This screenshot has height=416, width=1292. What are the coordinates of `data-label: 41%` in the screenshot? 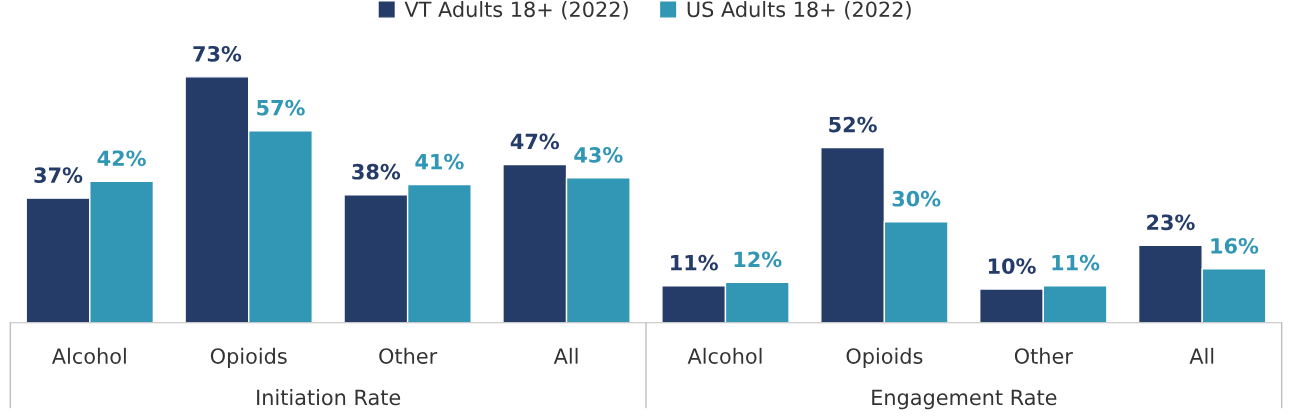 It's located at (439, 161).